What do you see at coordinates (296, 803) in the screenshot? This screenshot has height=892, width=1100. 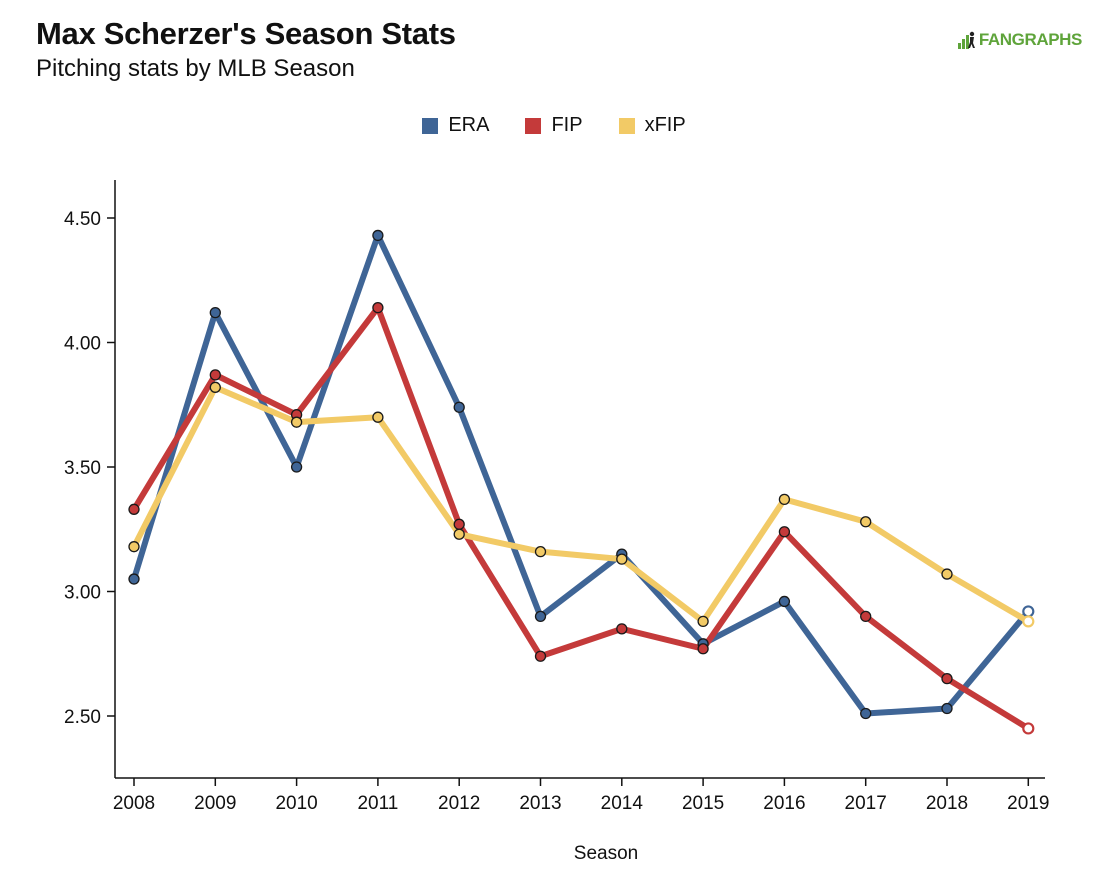 I see `x-tick-label: 2010` at bounding box center [296, 803].